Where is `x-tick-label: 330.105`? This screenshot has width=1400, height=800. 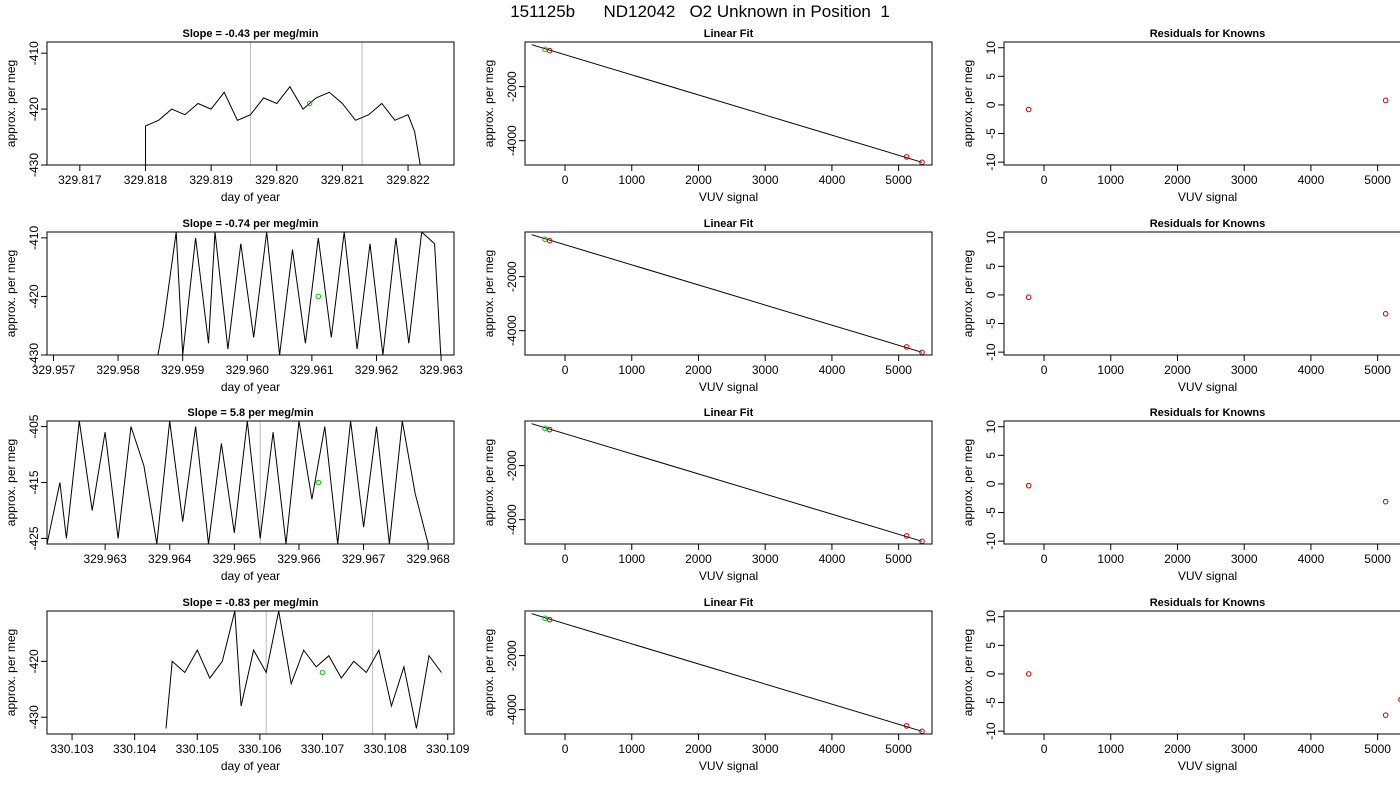
x-tick-label: 330.105 is located at coordinates (198, 749).